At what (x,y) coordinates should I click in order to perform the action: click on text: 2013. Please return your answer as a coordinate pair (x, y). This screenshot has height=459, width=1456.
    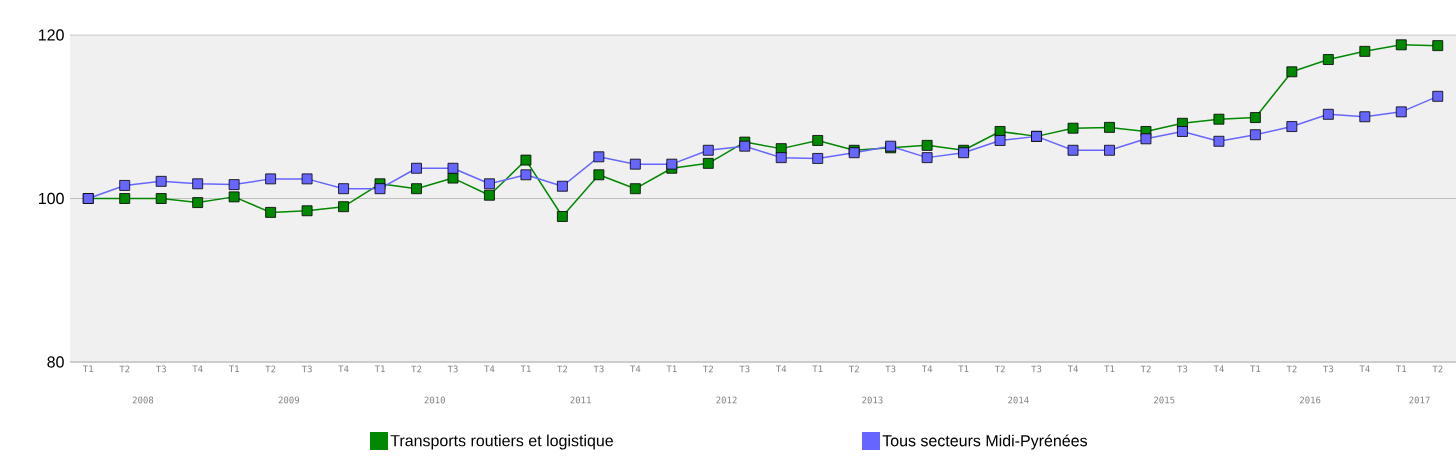
    Looking at the image, I should click on (872, 400).